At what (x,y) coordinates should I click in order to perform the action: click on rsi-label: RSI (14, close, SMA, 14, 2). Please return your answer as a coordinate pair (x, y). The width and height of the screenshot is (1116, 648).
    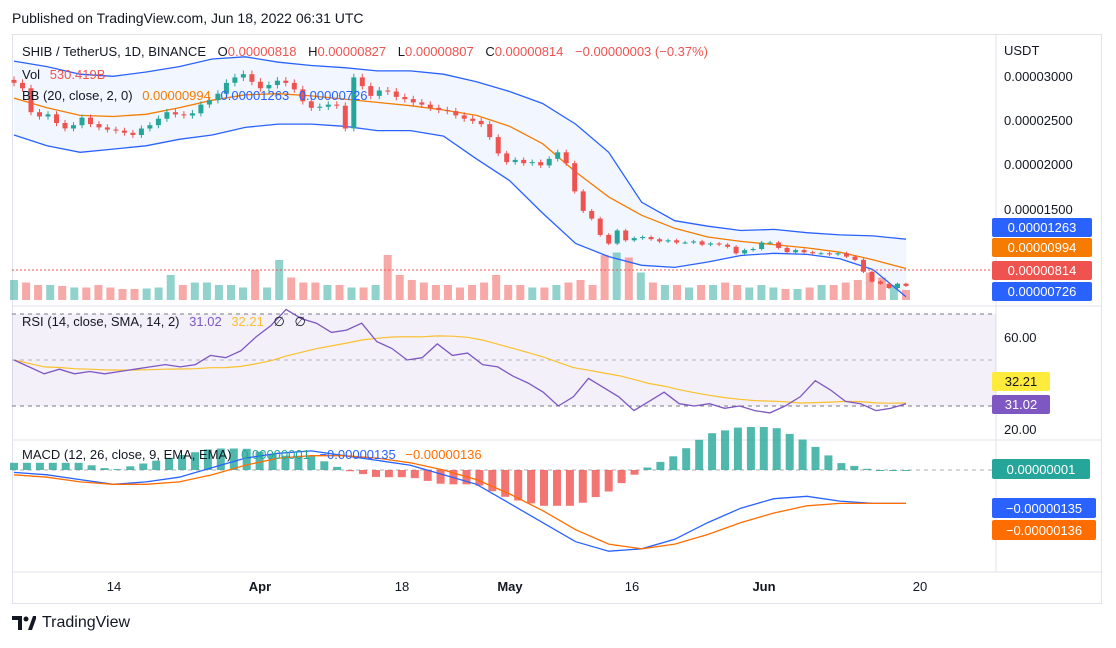
    Looking at the image, I should click on (101, 321).